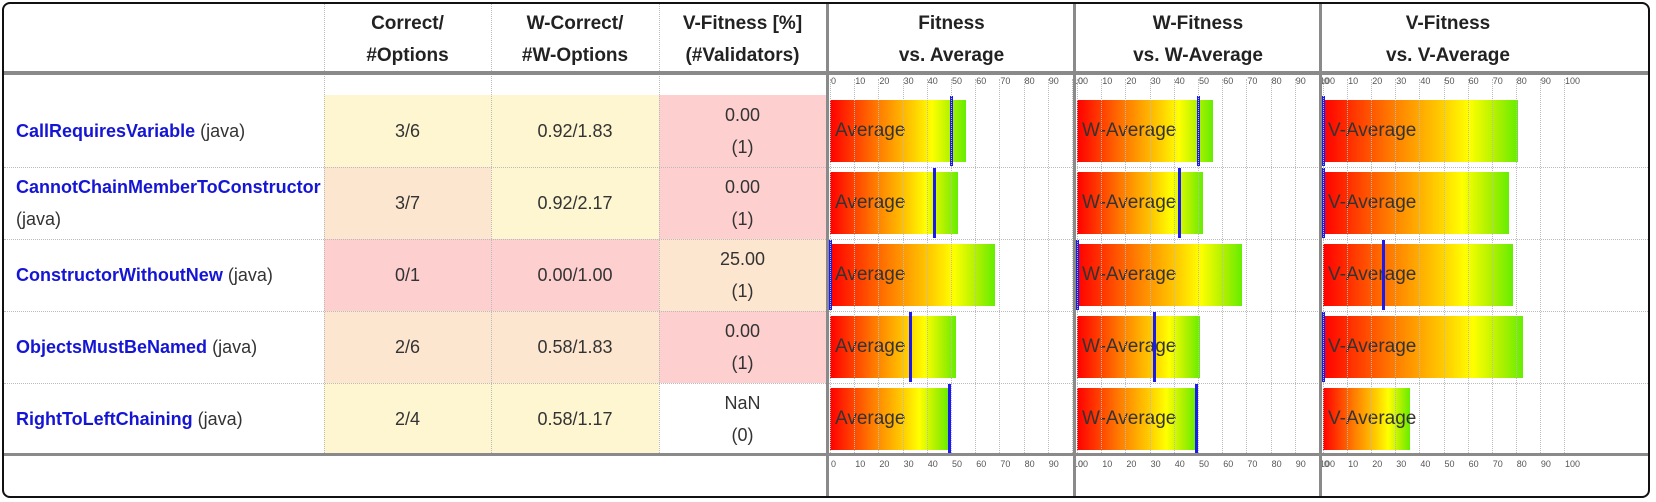 This screenshot has width=1656, height=502. Describe the element at coordinates (1384, 275) in the screenshot. I see `vfitness-average-marker` at that location.